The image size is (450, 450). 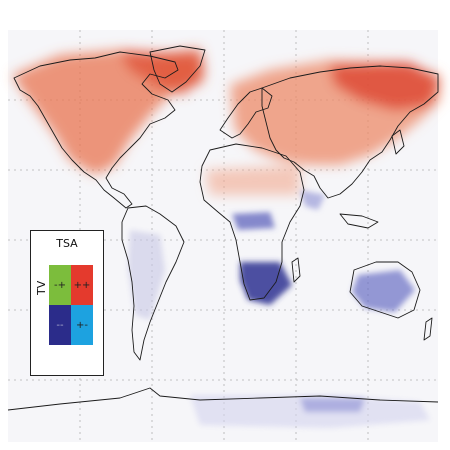 I want to click on coastline-greenland, so click(x=177, y=69).